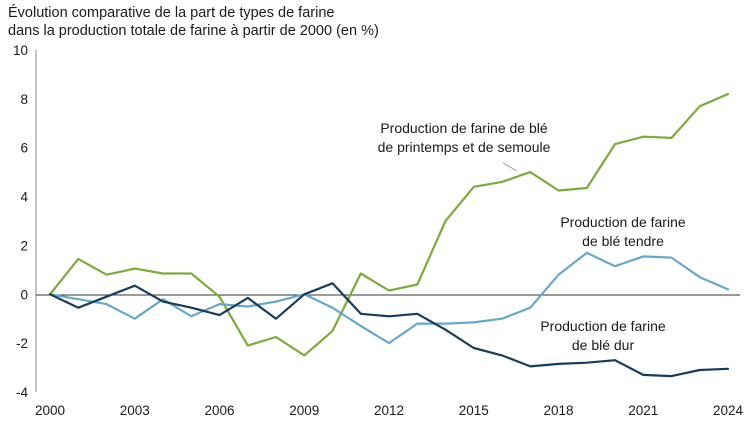  What do you see at coordinates (623, 222) in the screenshot?
I see `annotation-ble-tendre-line: Production de farine` at bounding box center [623, 222].